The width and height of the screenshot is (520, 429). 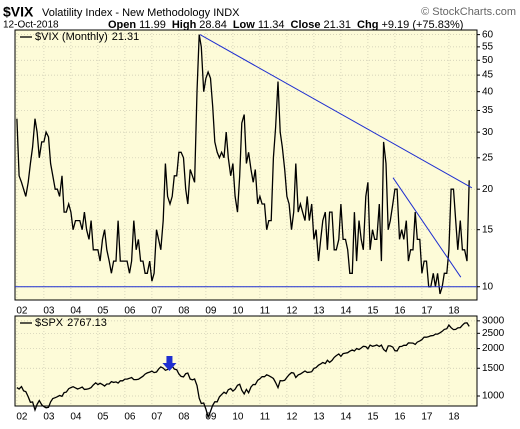 What do you see at coordinates (493, 396) in the screenshot?
I see `y-tick-label: 1000` at bounding box center [493, 396].